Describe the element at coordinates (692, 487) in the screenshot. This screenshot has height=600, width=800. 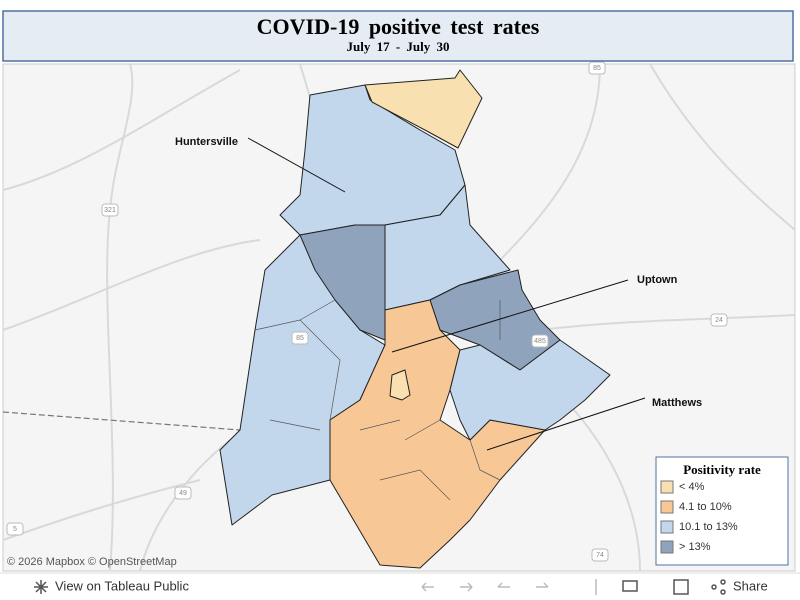
I see `legend-label: < 4%` at that location.